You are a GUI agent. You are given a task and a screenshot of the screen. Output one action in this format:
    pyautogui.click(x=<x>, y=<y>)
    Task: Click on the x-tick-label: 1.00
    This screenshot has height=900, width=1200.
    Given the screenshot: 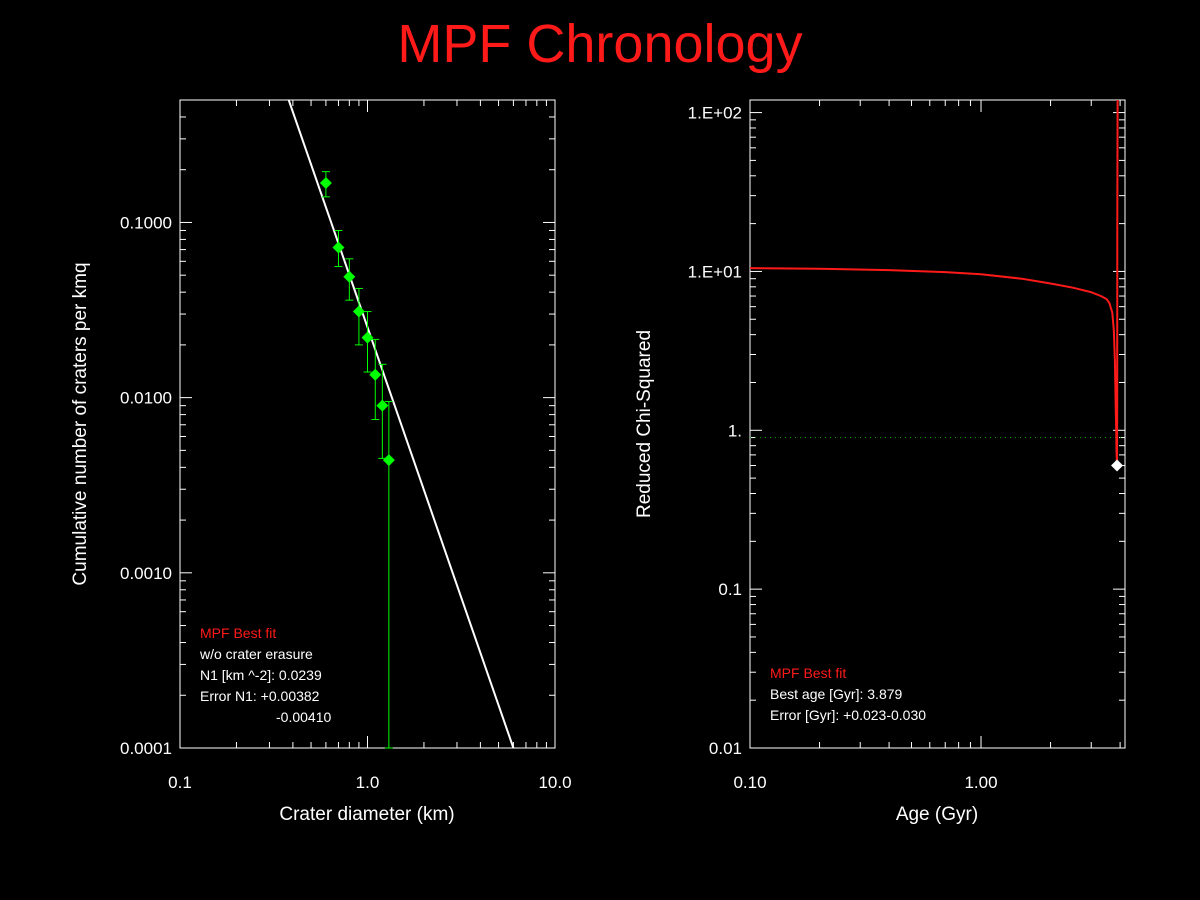 What is the action you would take?
    pyautogui.click(x=980, y=782)
    